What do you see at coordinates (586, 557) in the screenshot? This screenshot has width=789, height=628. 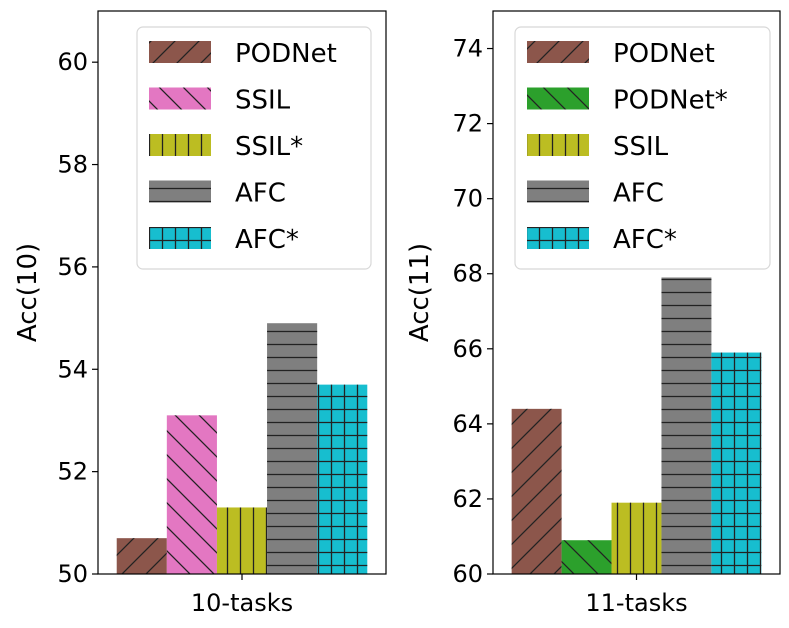 I see `bar-podnet-star` at bounding box center [586, 557].